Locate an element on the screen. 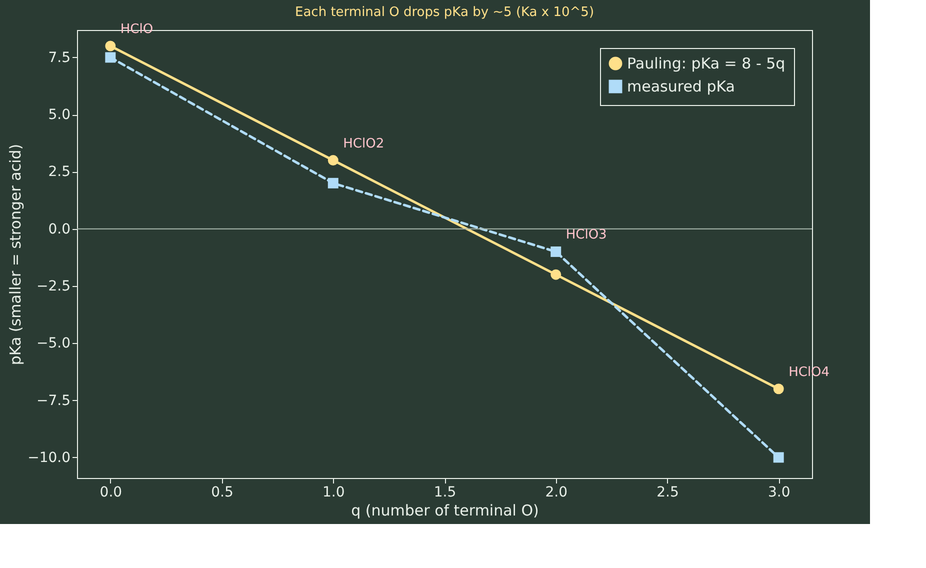 This screenshot has height=568, width=926. y-tick-label: 5.0 is located at coordinates (59, 115).